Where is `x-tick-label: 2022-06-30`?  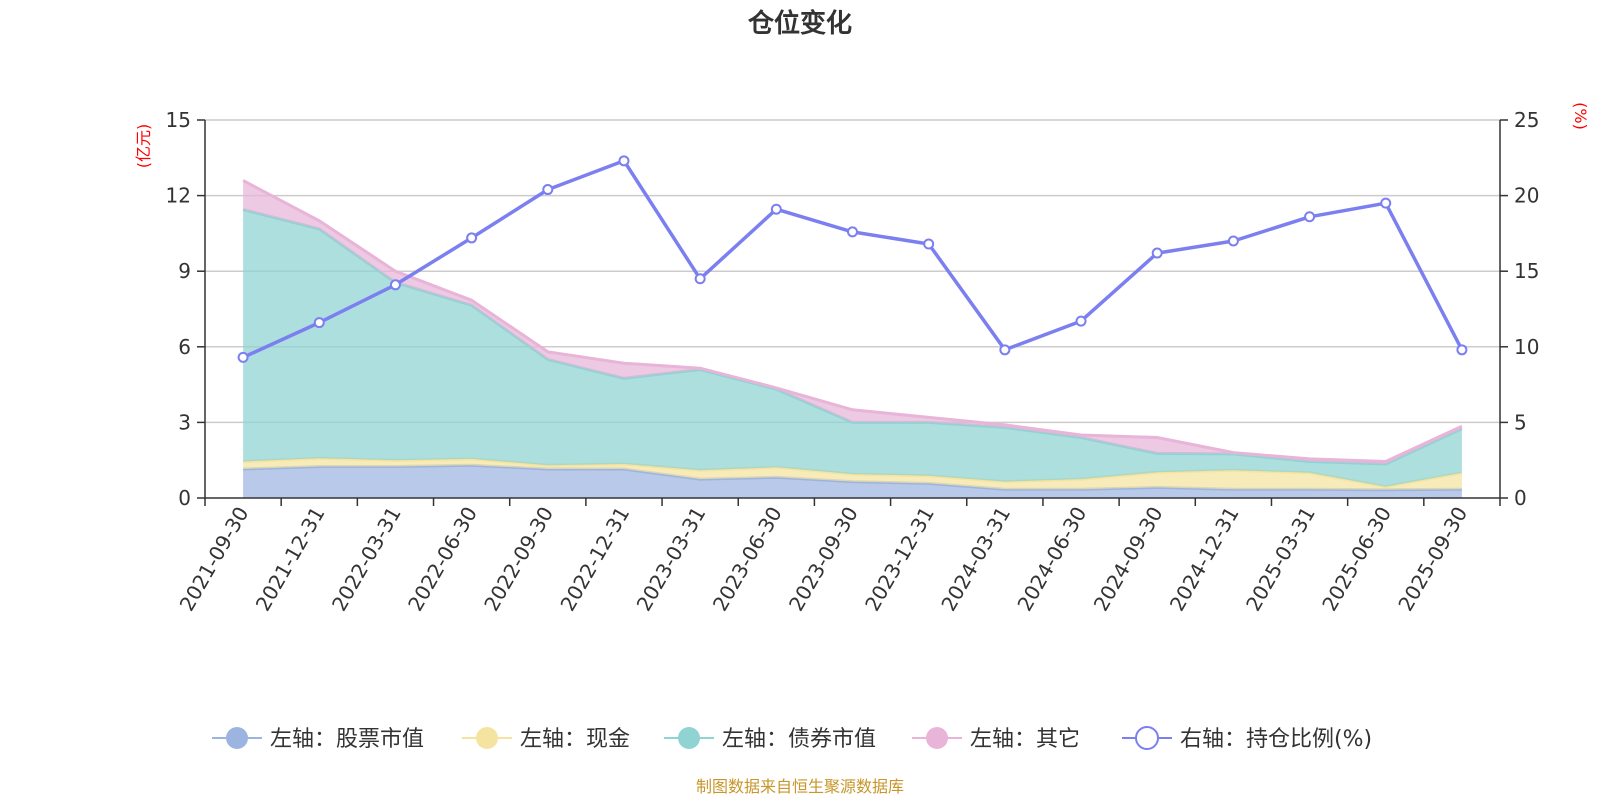 x-tick-label: 2022-06-30 is located at coordinates (442, 559).